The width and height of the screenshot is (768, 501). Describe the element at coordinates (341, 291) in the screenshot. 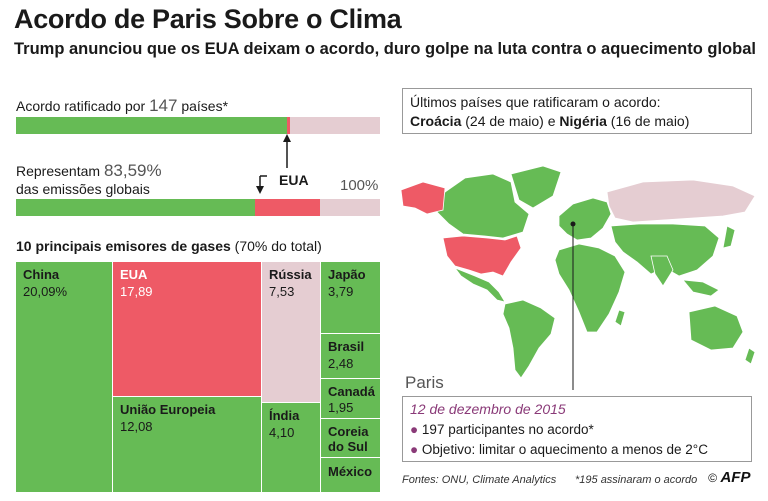

I see `treemap-value: 3,79` at that location.